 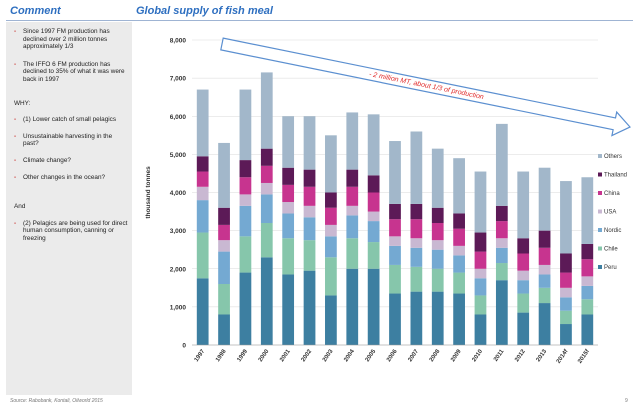 What do you see at coordinates (71, 161) in the screenshot?
I see `comment-bullet: - Climate change?` at bounding box center [71, 161].